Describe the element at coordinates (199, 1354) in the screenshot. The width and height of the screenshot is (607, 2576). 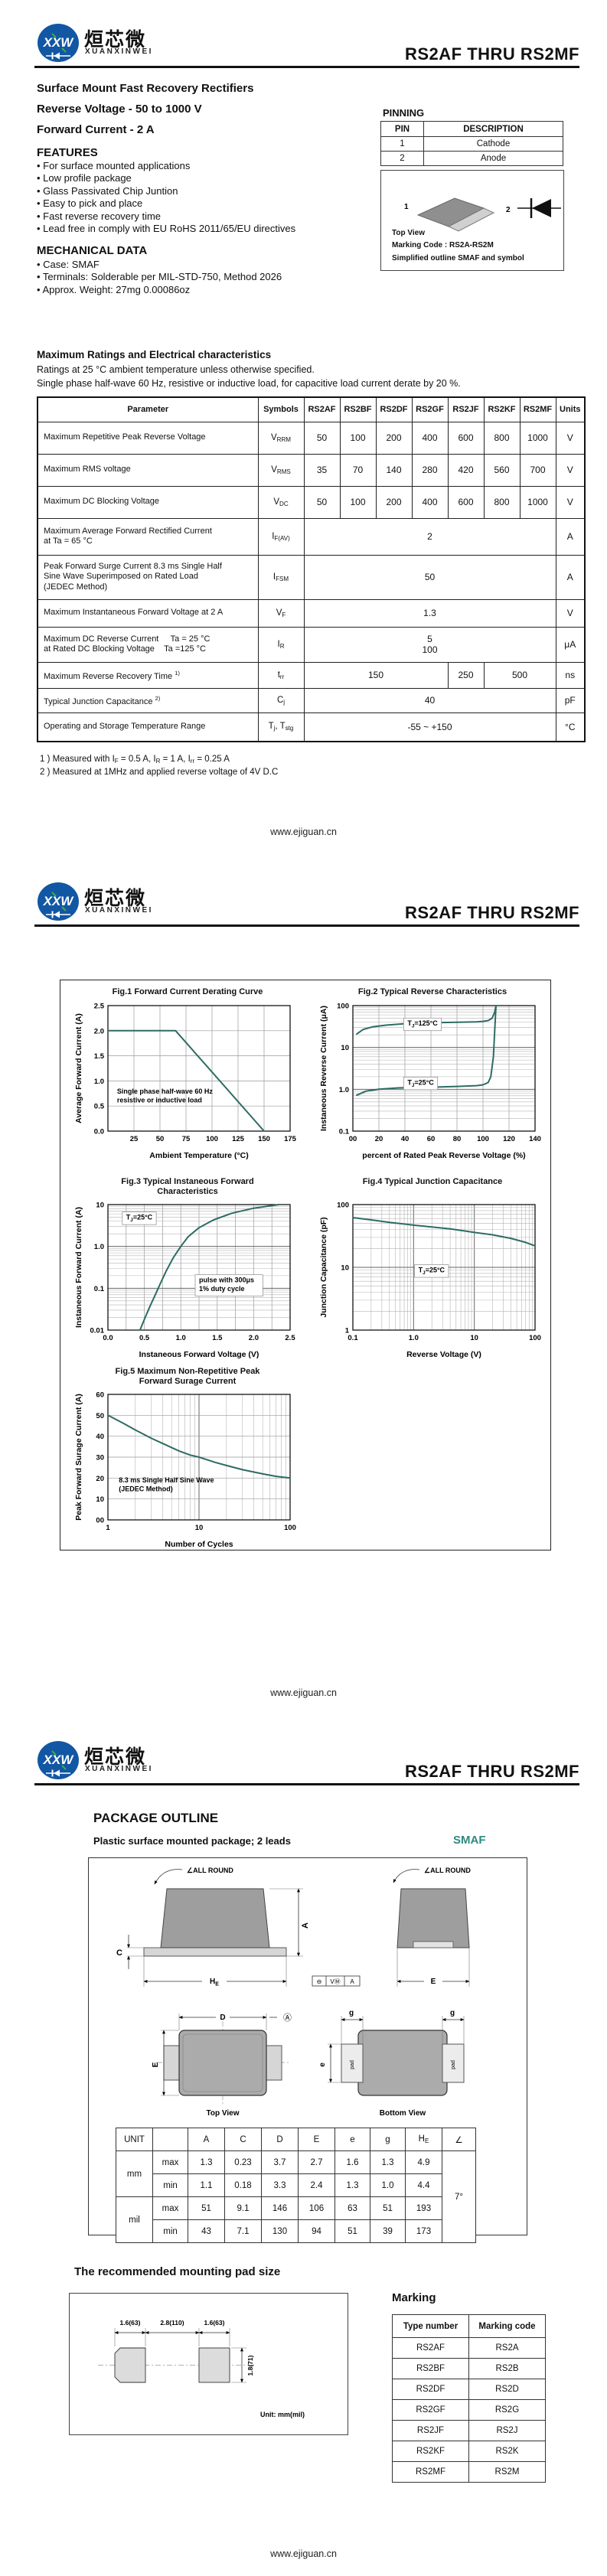
I see `svg-text: Instaneous Forward Voltage (V)` at that location.